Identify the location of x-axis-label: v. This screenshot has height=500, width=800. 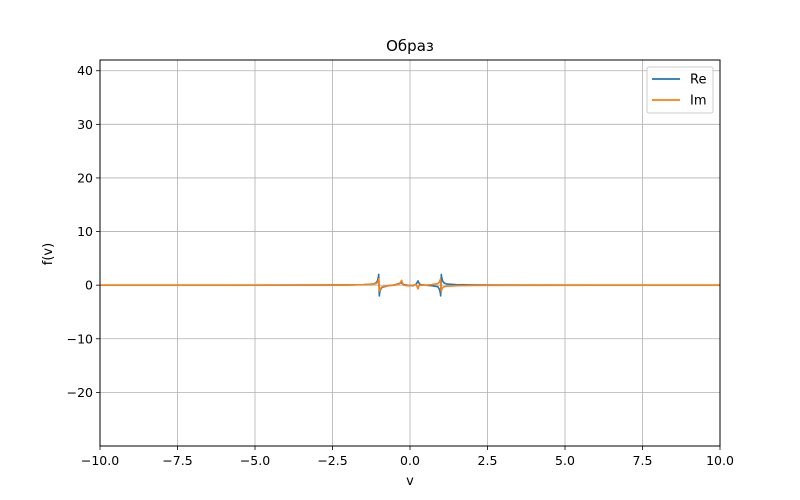
(410, 481).